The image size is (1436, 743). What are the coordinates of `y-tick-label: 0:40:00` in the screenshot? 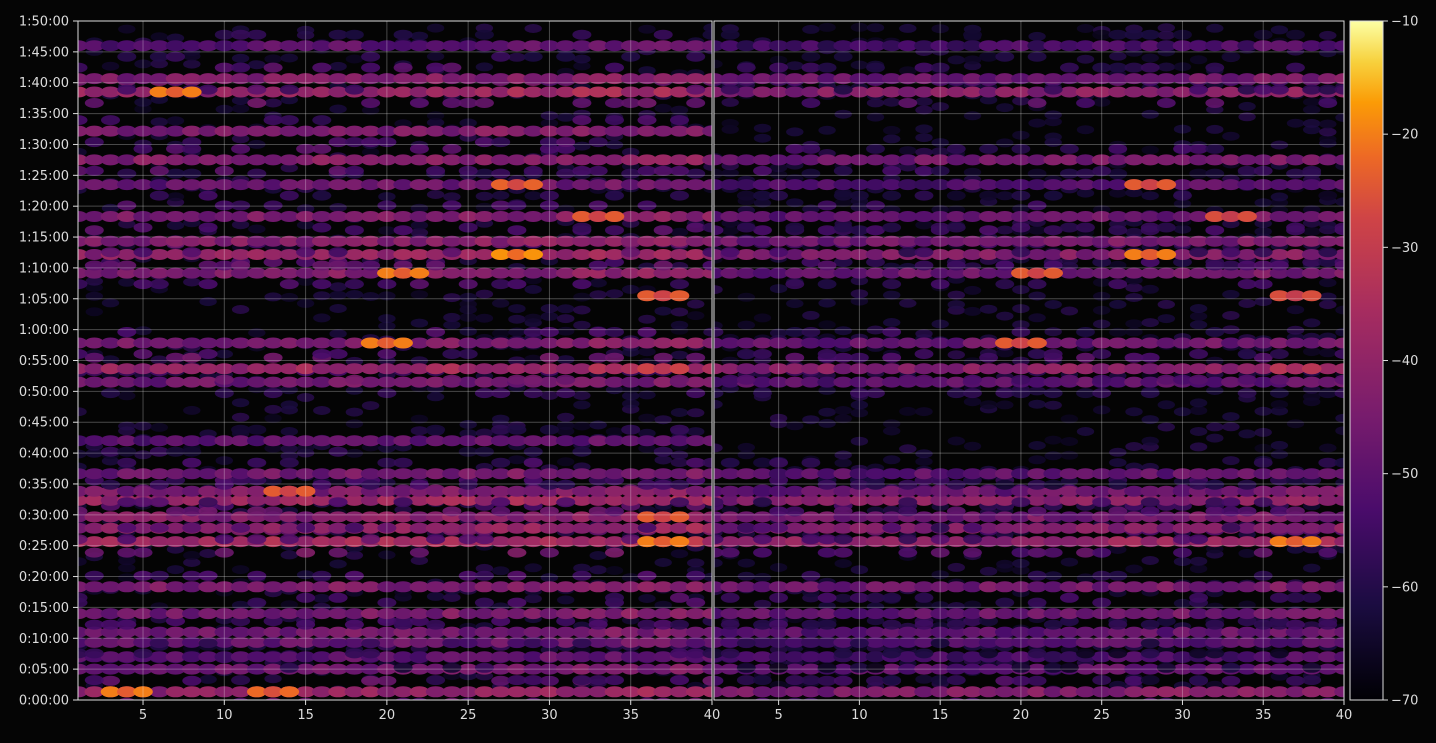 It's located at (44, 454).